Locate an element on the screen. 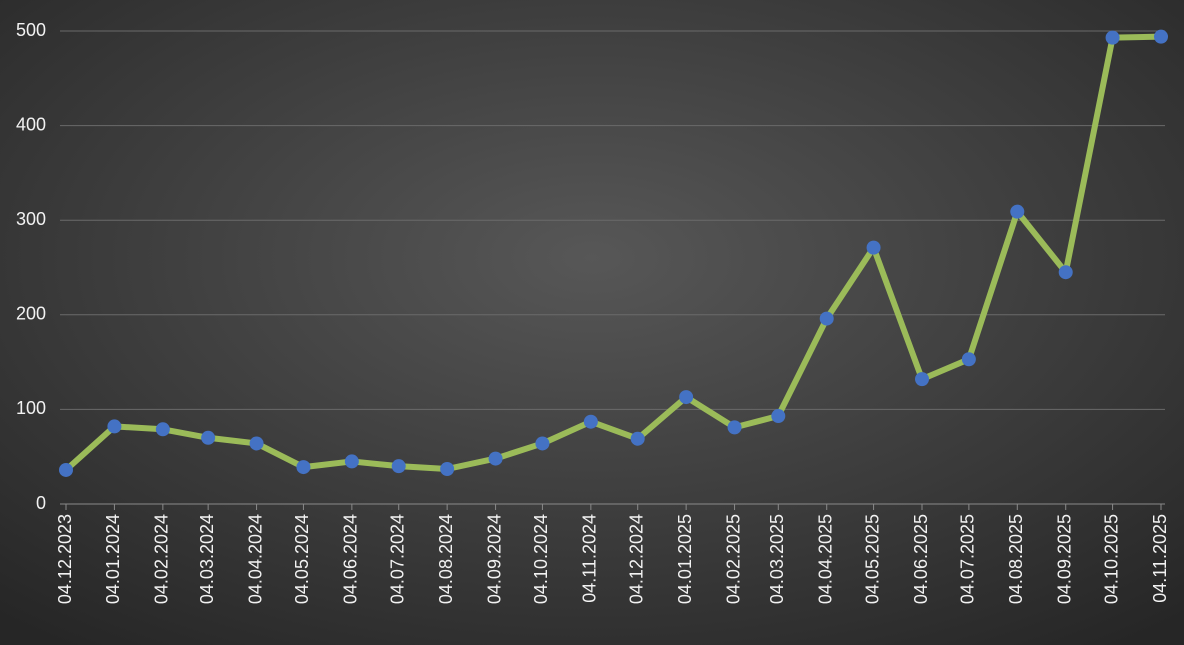 The width and height of the screenshot is (1184, 645). y-tick-label: 200 is located at coordinates (31, 314).